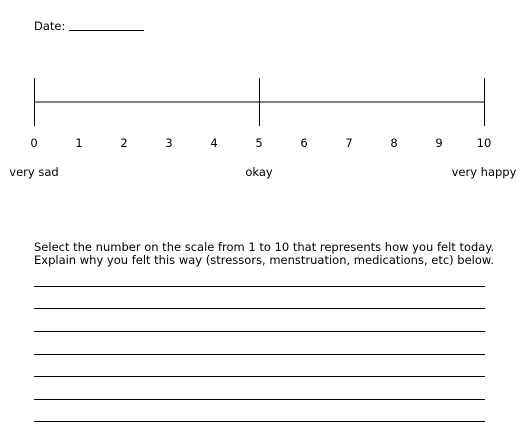 The width and height of the screenshot is (526, 444). What do you see at coordinates (394, 143) in the screenshot?
I see `scale-number-8: 8` at bounding box center [394, 143].